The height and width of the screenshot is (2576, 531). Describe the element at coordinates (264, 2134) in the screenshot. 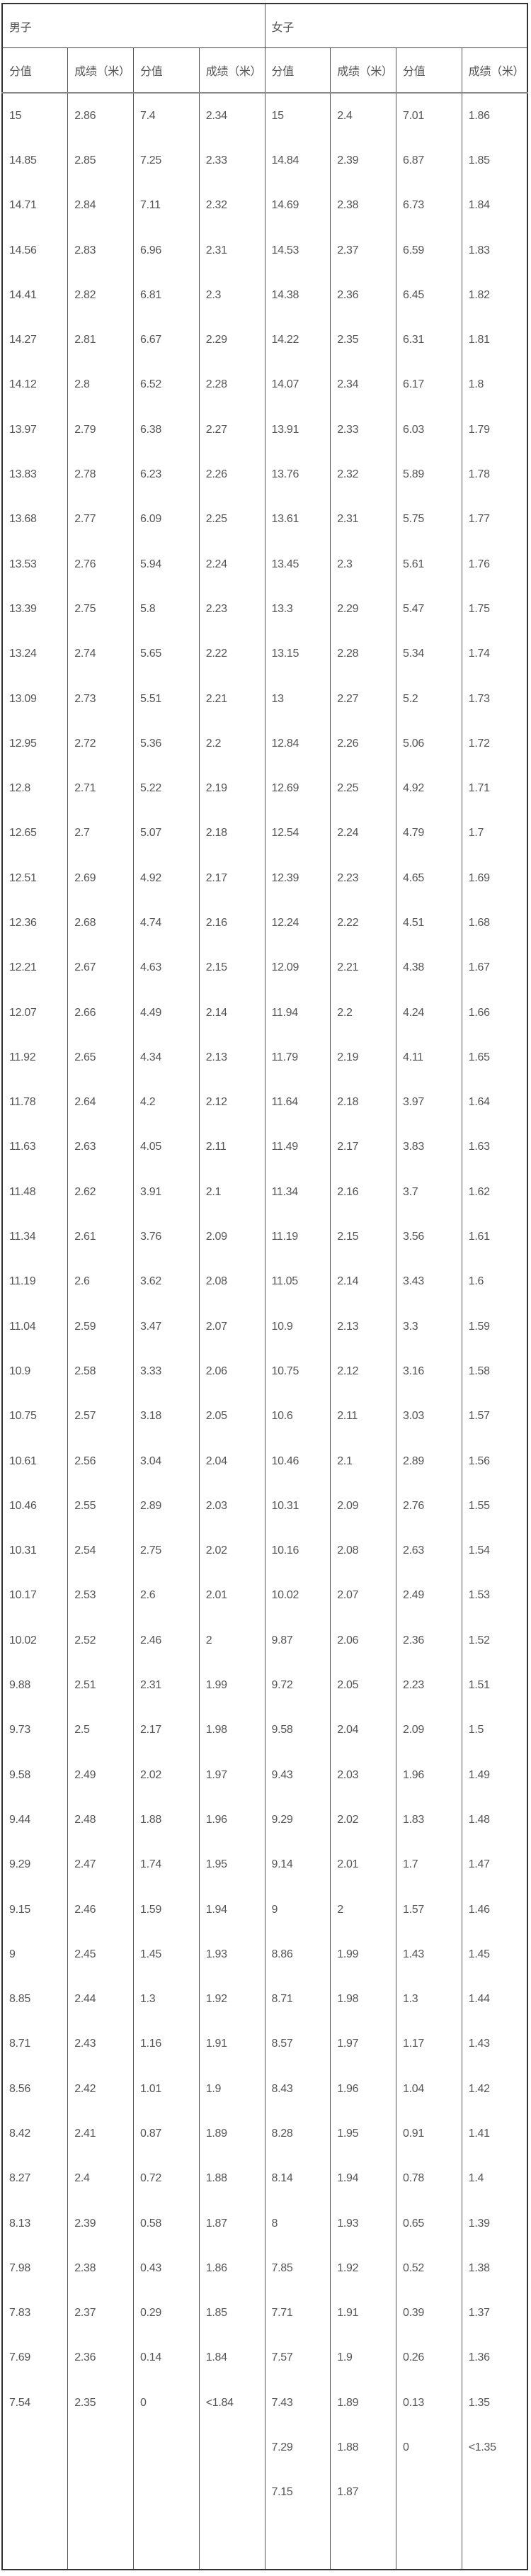

I see `table-row: 8.42 2.41 0.87 1.89 8.28 1.95 0.91 1.41` at that location.